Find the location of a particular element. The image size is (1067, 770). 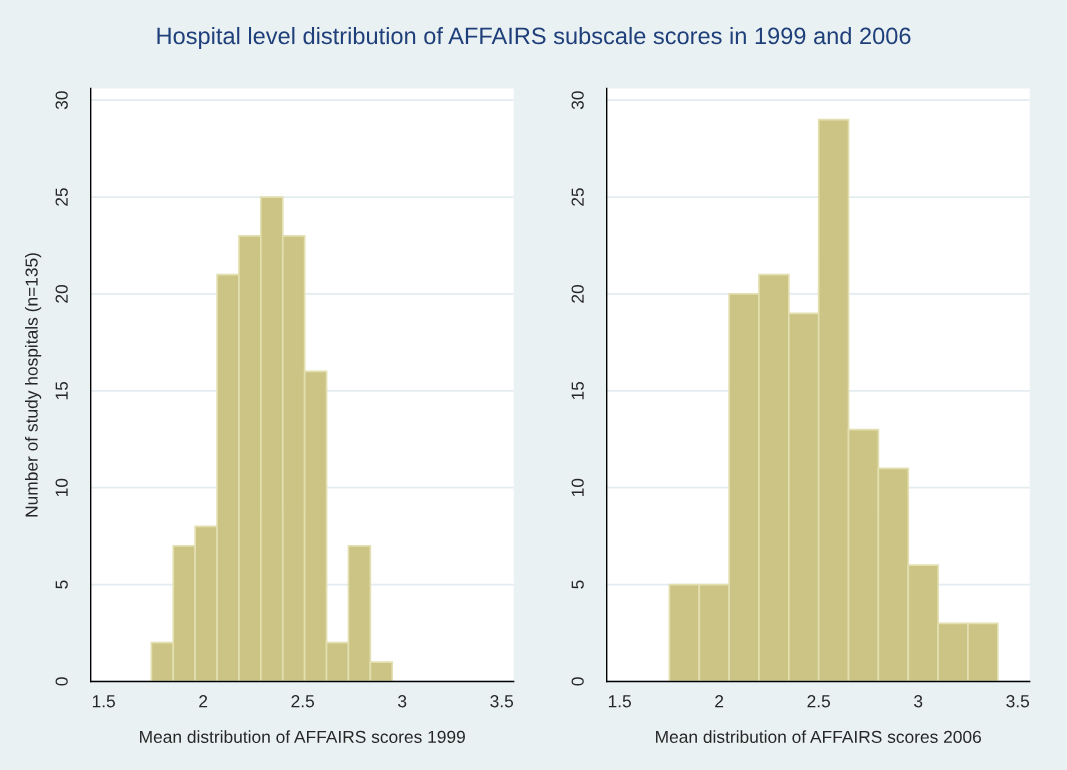

chart-title: Hospital level distribution of AFFAIRS subscale scores in 1999 and 2006 is located at coordinates (534, 37).